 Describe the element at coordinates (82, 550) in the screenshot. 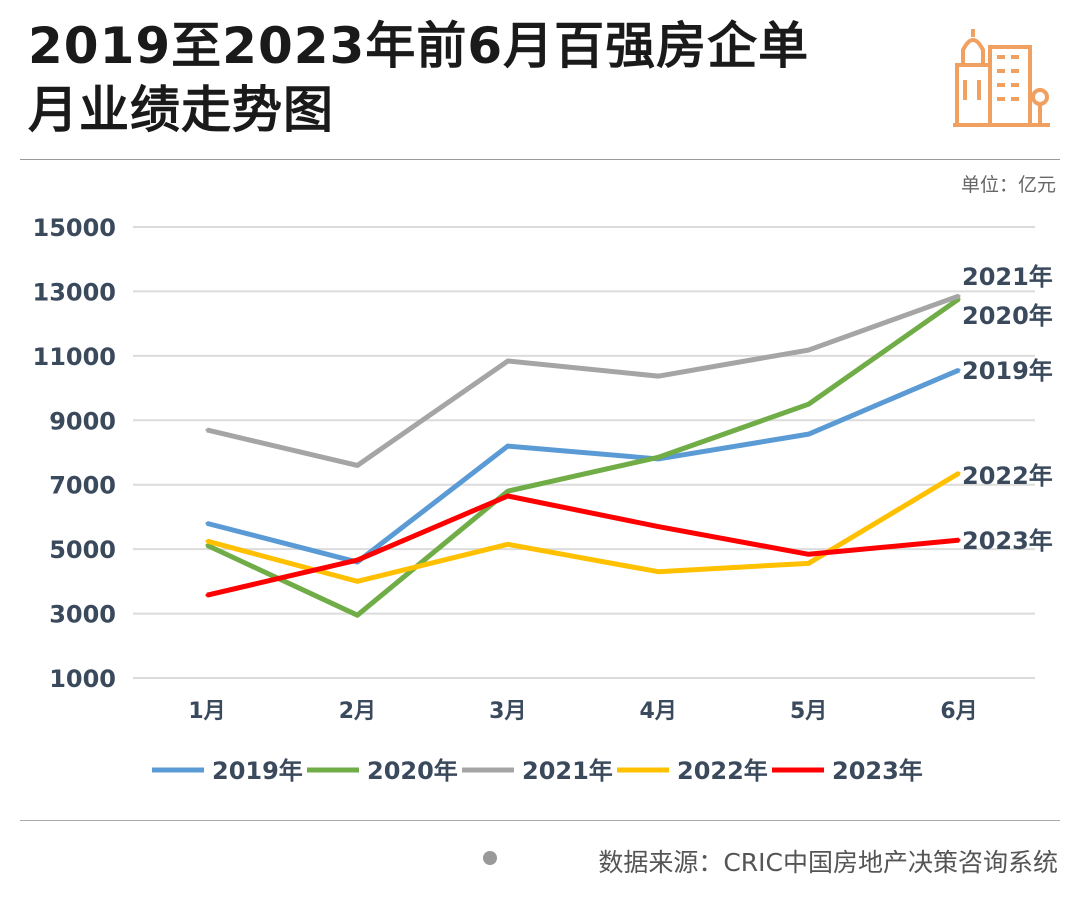

I see `y-tick-label: 5000` at that location.